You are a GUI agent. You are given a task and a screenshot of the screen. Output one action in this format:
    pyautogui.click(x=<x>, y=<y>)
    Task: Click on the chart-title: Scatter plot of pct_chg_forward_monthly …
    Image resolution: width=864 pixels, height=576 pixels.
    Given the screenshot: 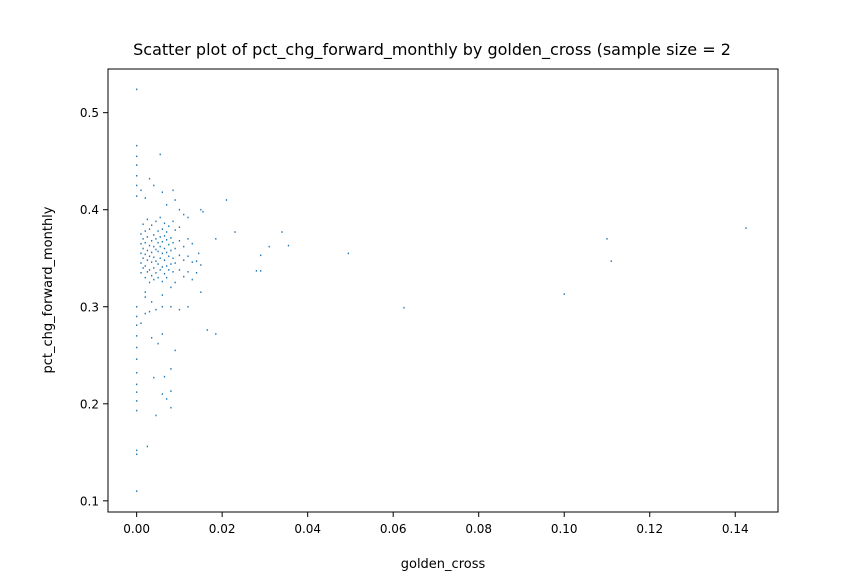 What is the action you would take?
    pyautogui.click(x=432, y=50)
    